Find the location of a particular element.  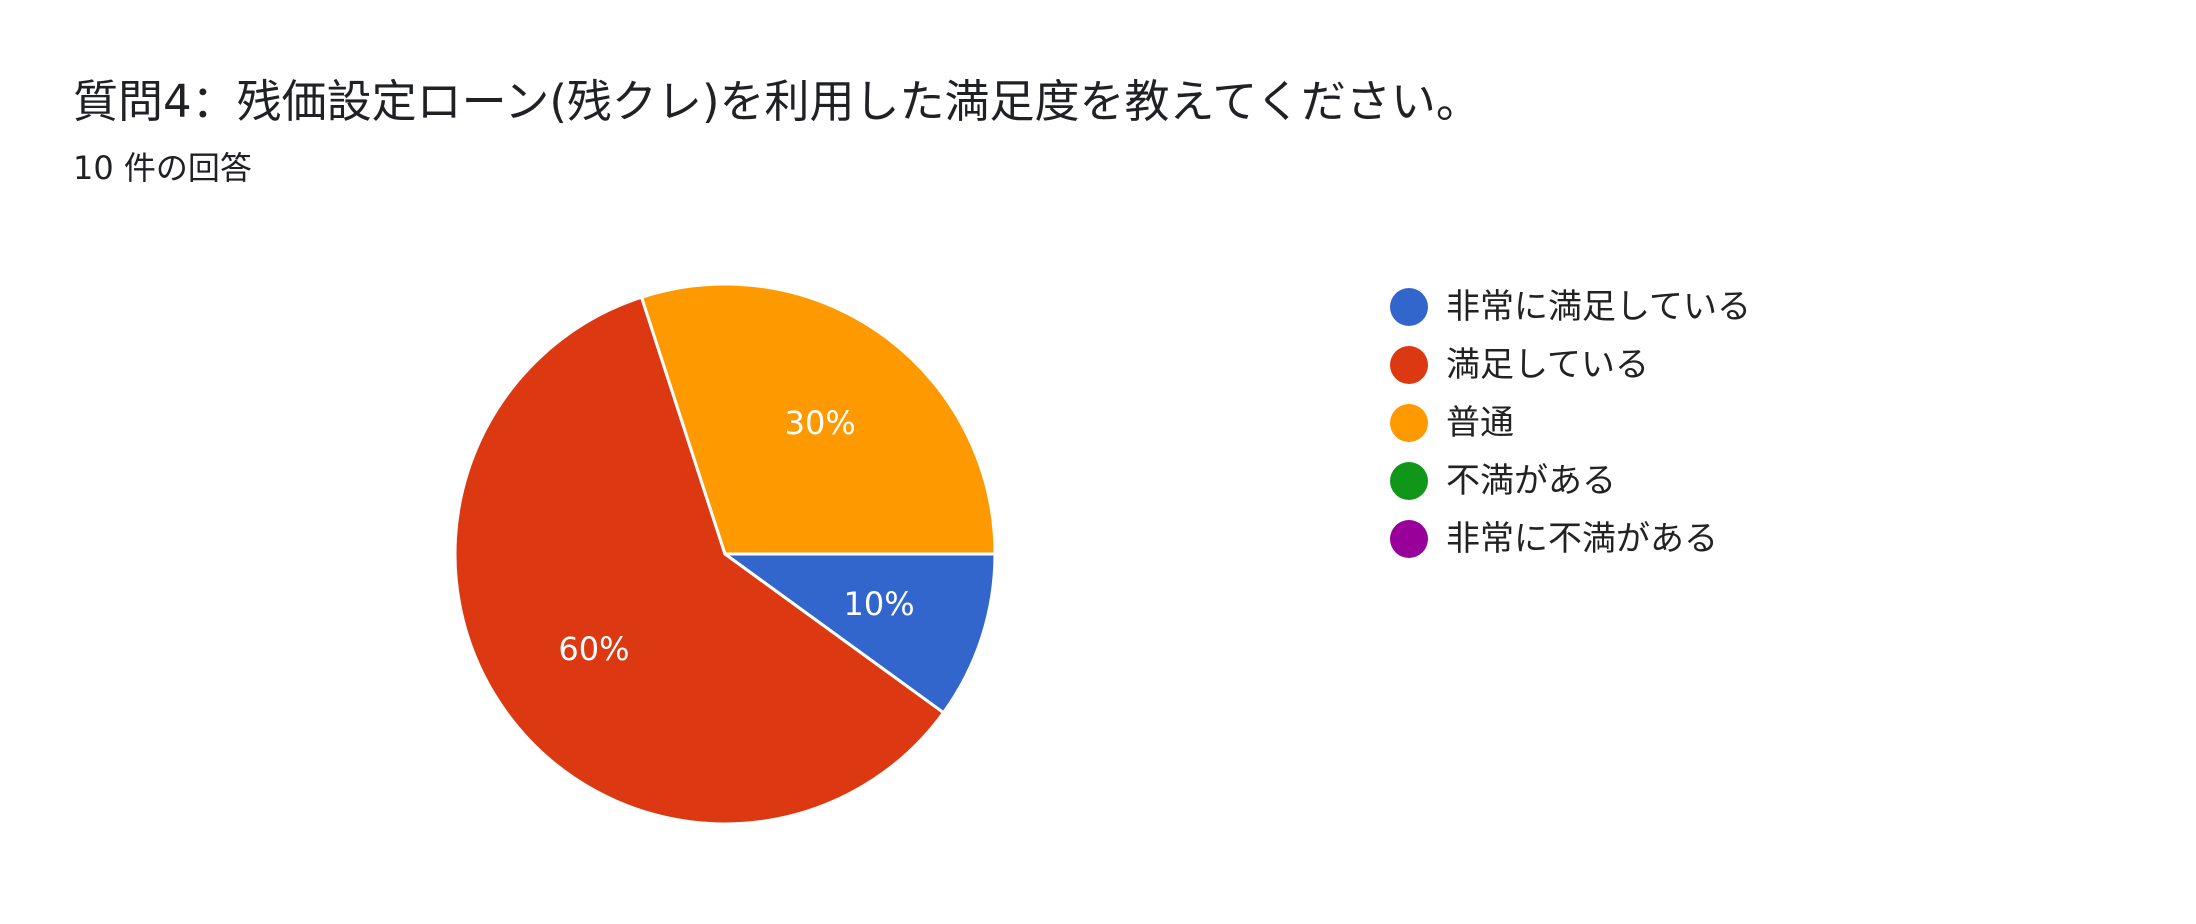

legend-item-1: 非常に満足している is located at coordinates (1570, 307).